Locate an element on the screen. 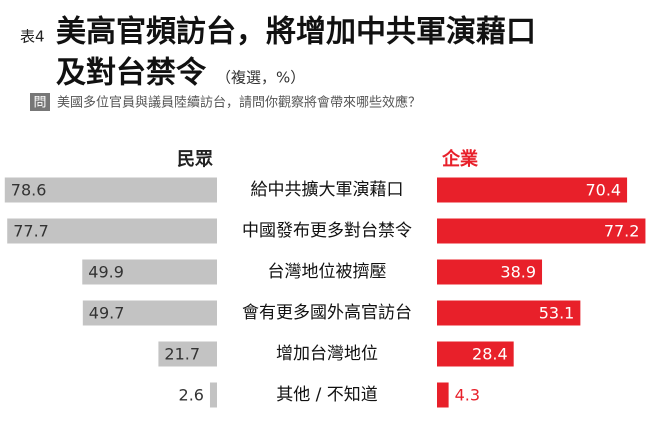 The width and height of the screenshot is (656, 439). value-label: 2.6 is located at coordinates (191, 395).